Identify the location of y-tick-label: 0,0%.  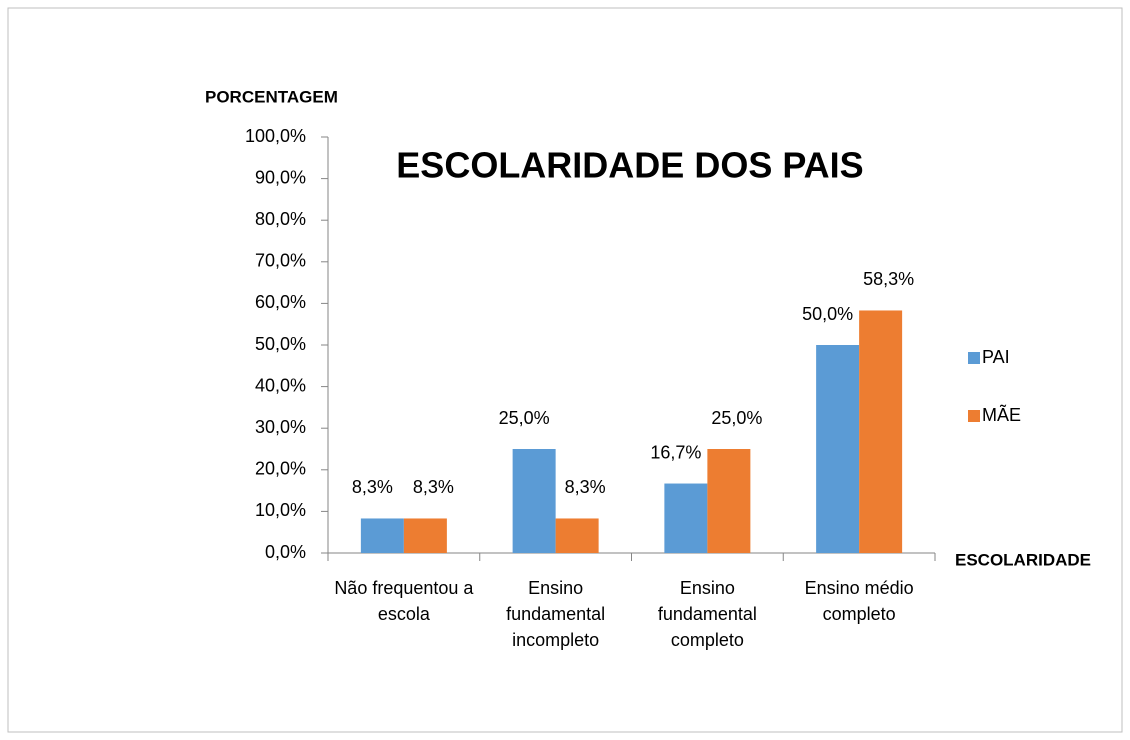
(285, 552).